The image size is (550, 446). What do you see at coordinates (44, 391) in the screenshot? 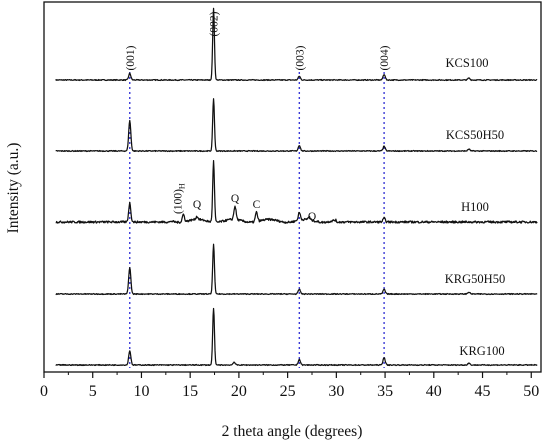
I see `x-tick-label: 0` at bounding box center [44, 391].